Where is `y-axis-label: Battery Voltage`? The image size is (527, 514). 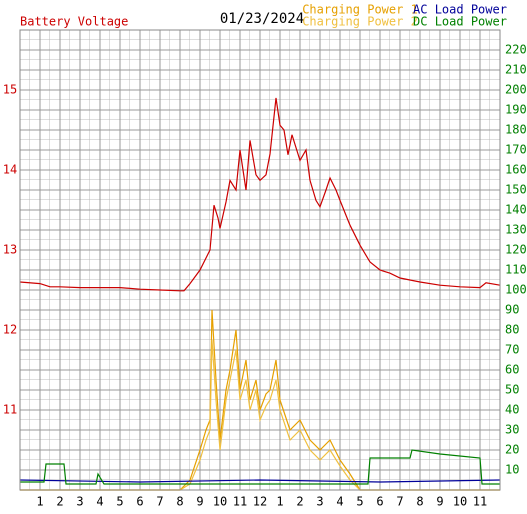
y-axis-label: Battery Voltage is located at coordinates (74, 22).